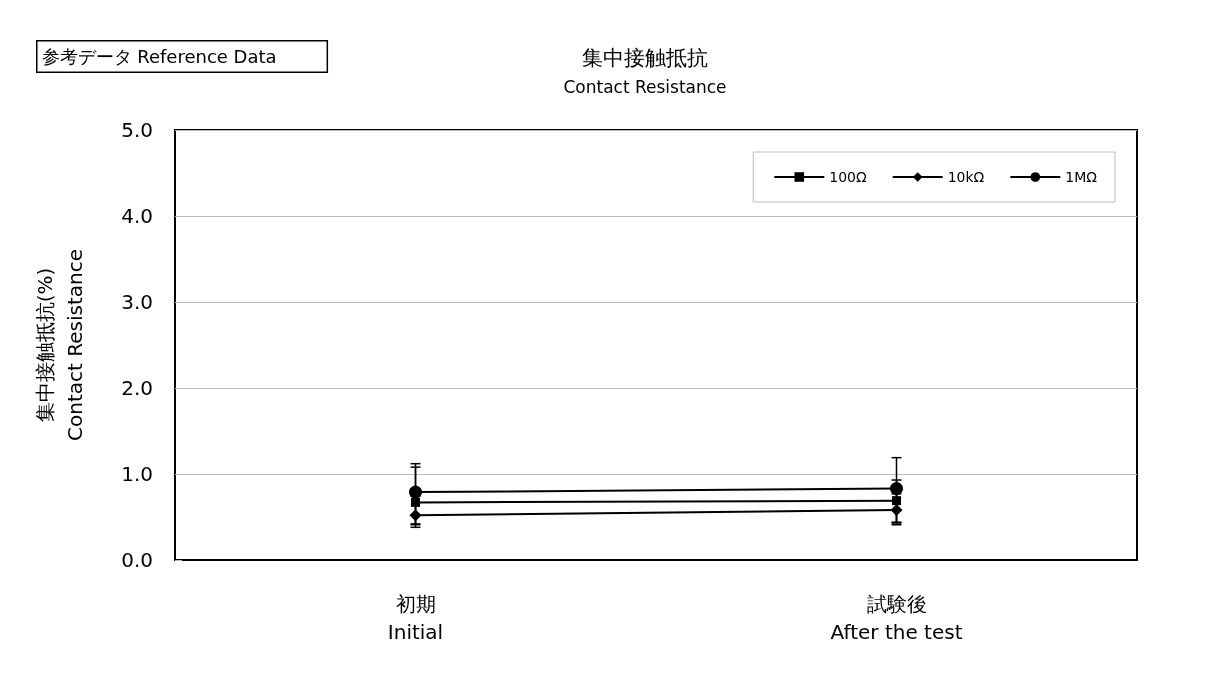 The height and width of the screenshot is (700, 1210). What do you see at coordinates (848, 177) in the screenshot?
I see `legend-label: 100Ω` at bounding box center [848, 177].